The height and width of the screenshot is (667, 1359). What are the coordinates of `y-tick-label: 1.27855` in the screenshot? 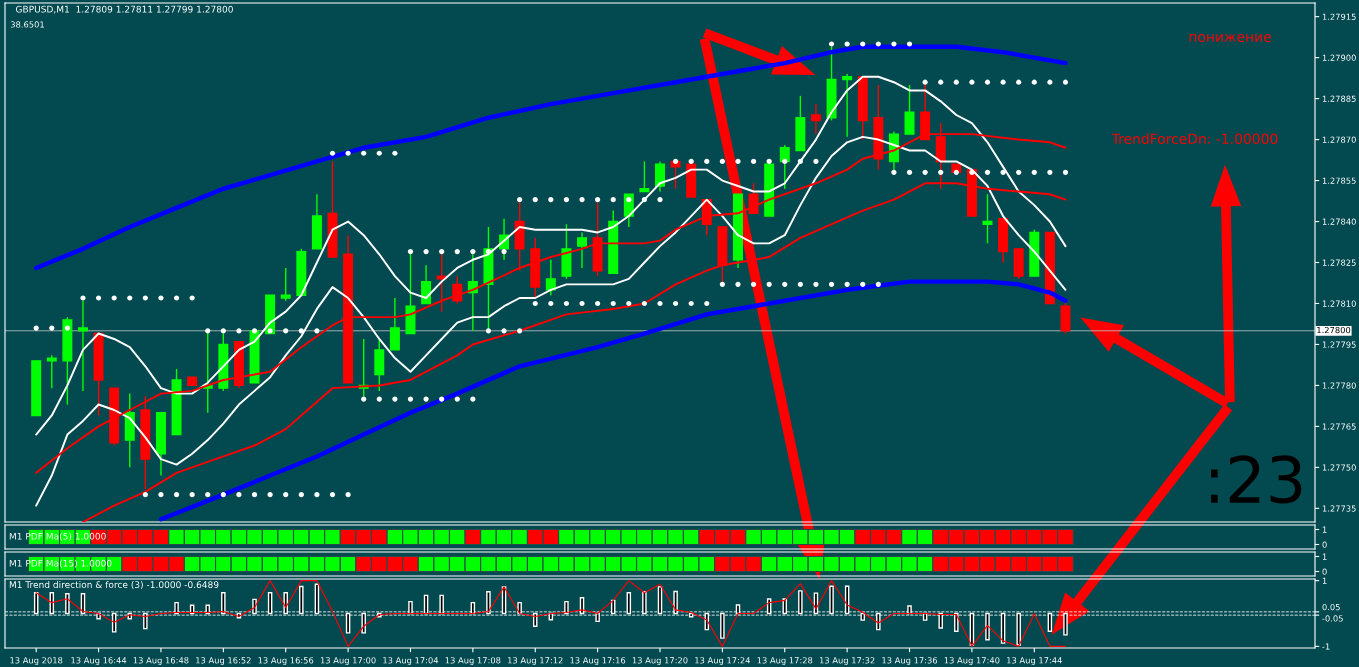 It's located at (1339, 180).